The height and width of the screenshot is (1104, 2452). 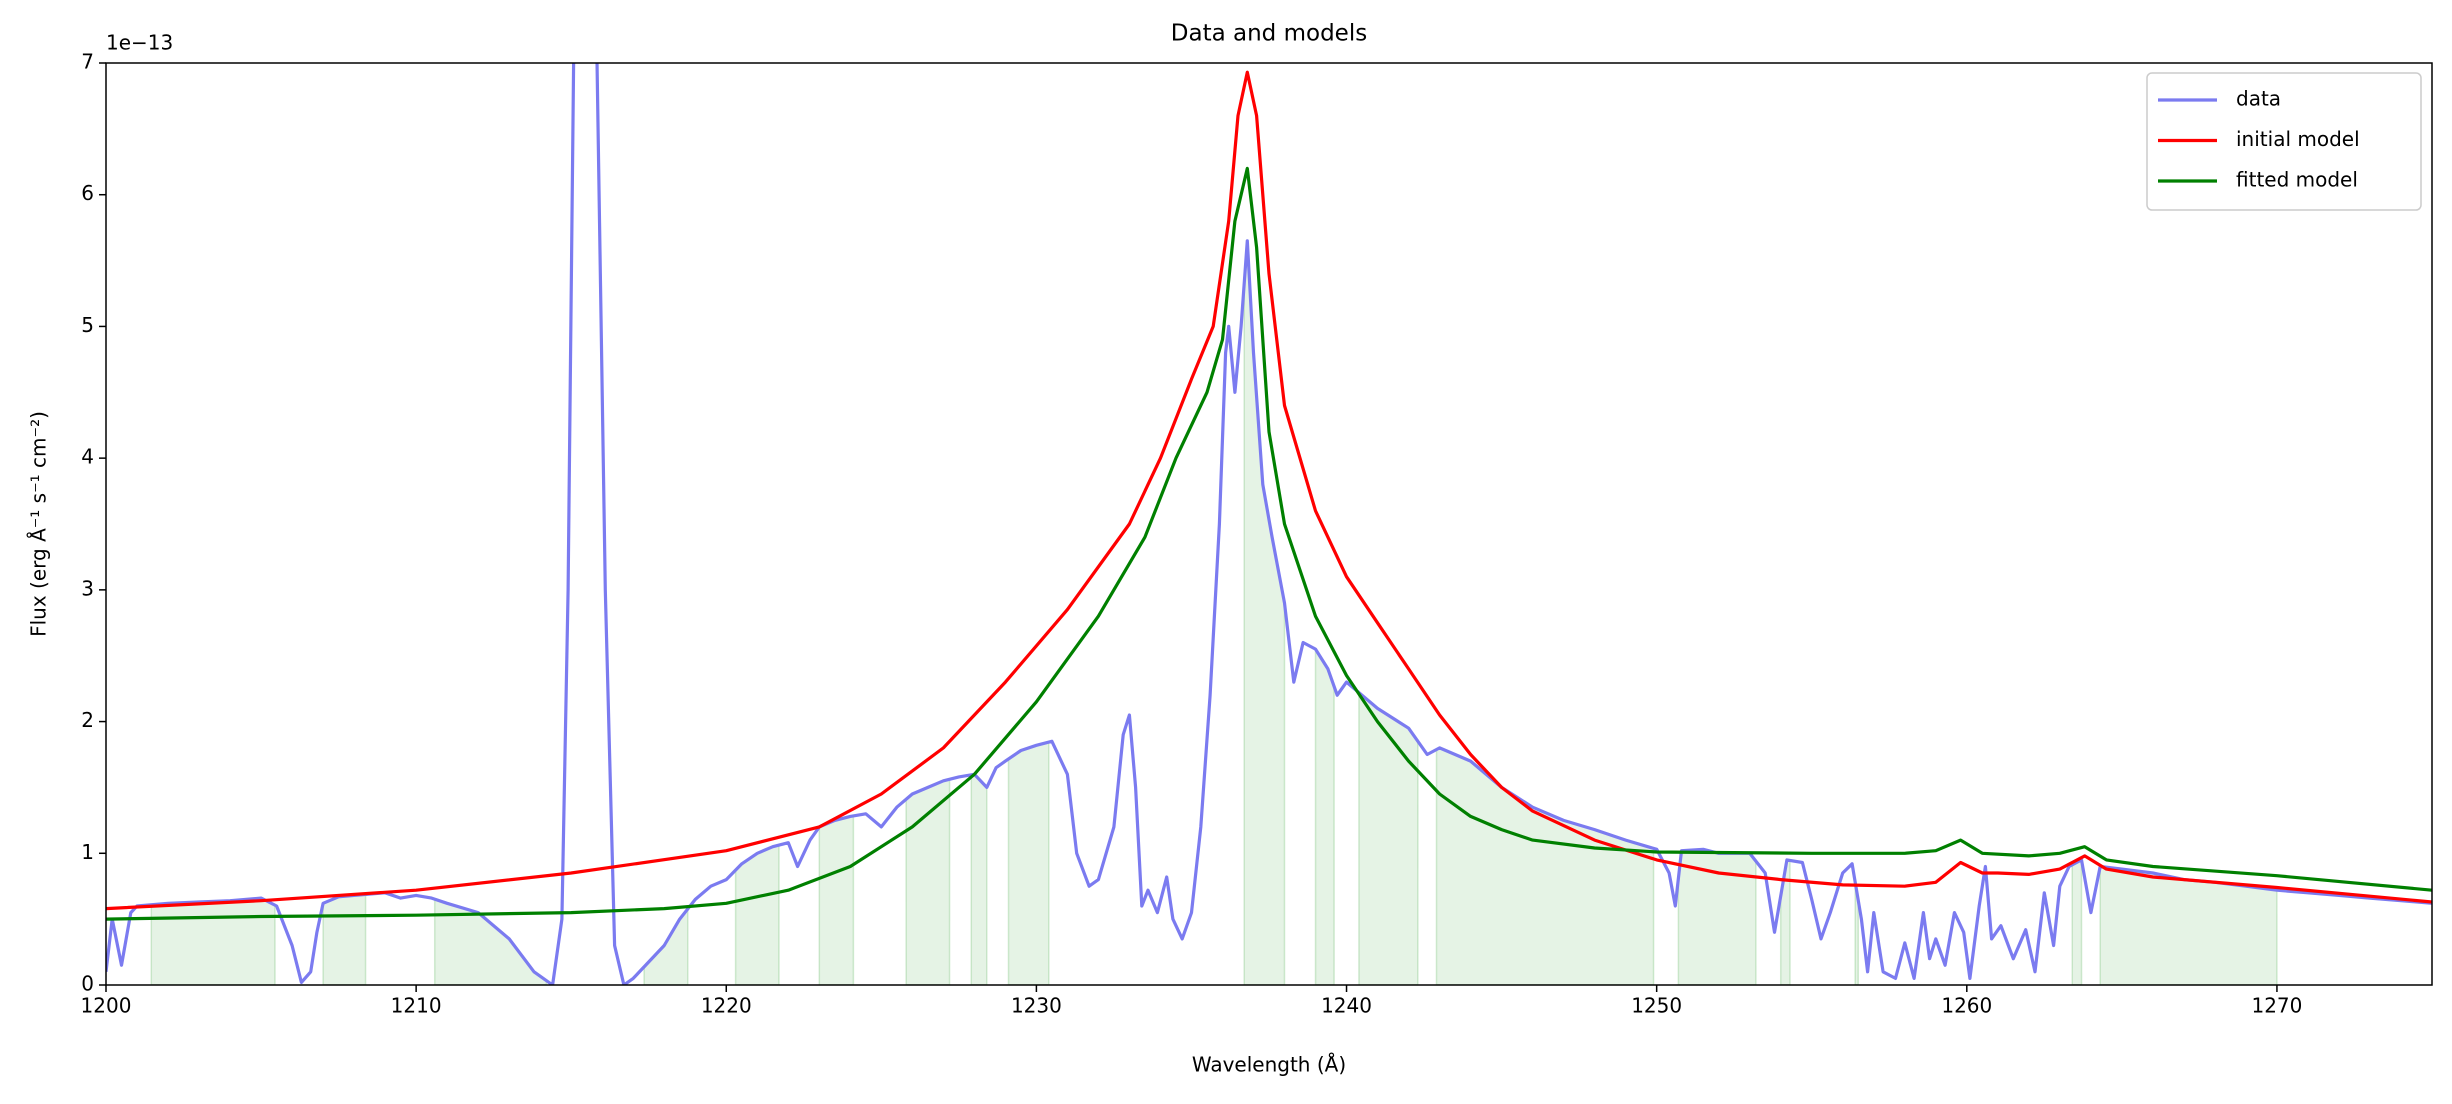 What do you see at coordinates (2297, 180) in the screenshot?
I see `legend-label: fitted model` at bounding box center [2297, 180].